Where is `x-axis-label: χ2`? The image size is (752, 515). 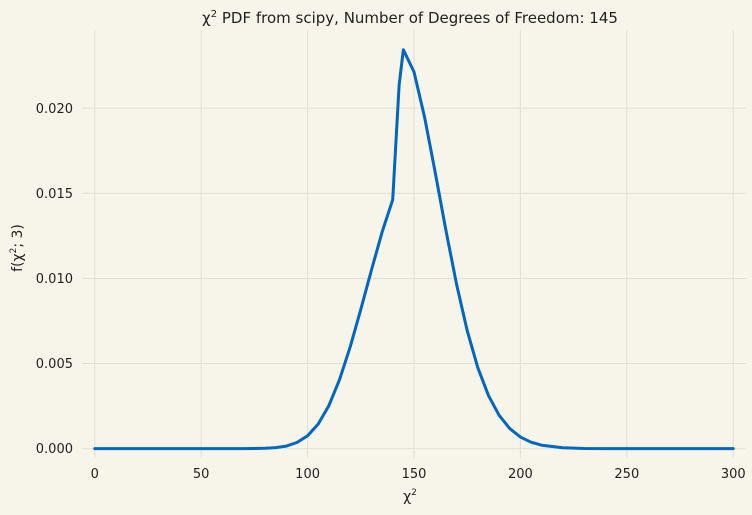
x-axis-label: χ2 is located at coordinates (410, 496).